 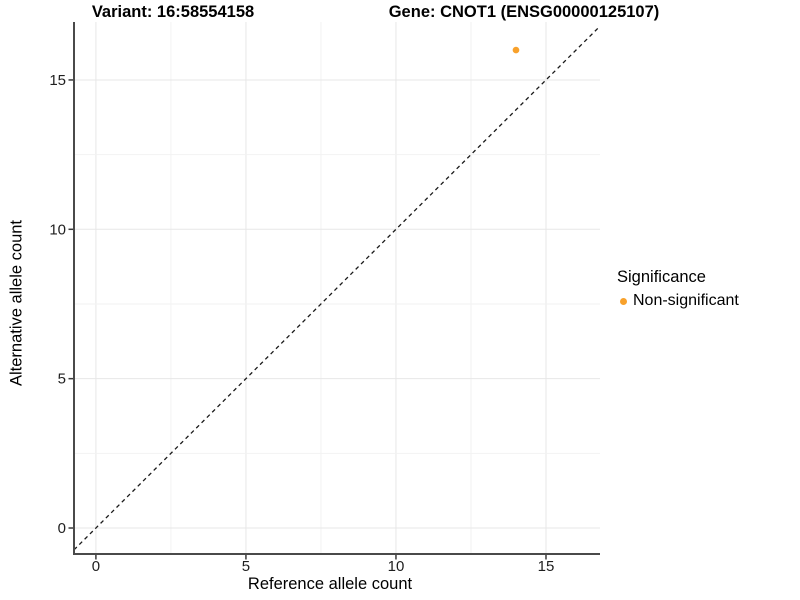 What do you see at coordinates (330, 584) in the screenshot?
I see `x-axis-label: Reference allele count` at bounding box center [330, 584].